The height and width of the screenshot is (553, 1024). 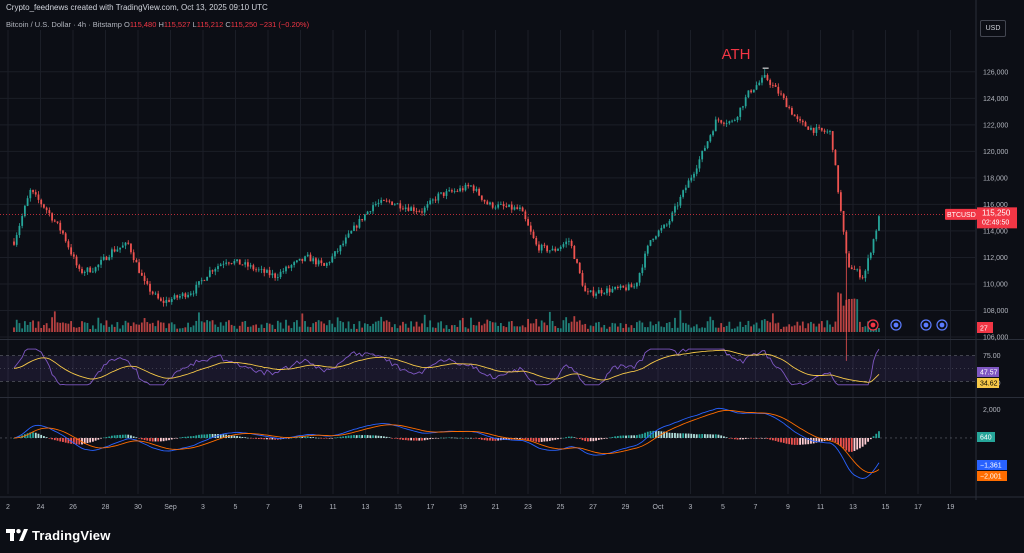 What do you see at coordinates (58, 535) in the screenshot?
I see `tradingview-logo: TradingView` at bounding box center [58, 535].